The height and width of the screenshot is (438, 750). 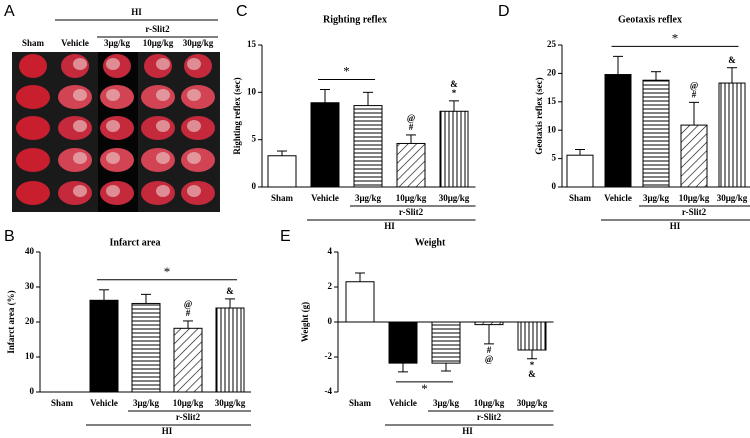 What do you see at coordinates (198, 43) in the screenshot?
I see `column-label: 30μg/kg` at bounding box center [198, 43].